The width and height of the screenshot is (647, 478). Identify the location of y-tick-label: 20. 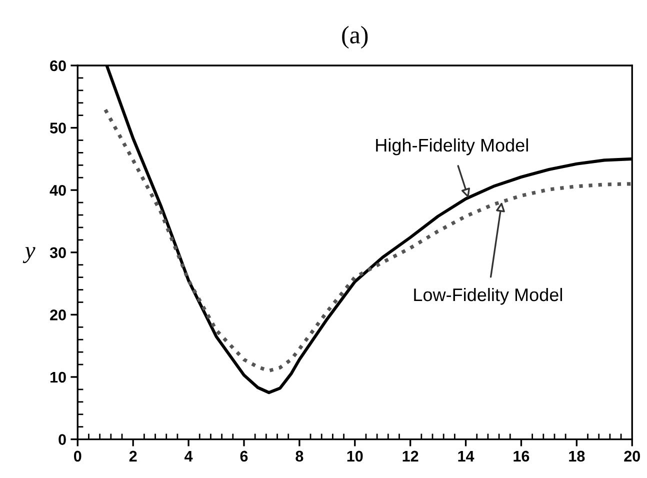
(58, 315).